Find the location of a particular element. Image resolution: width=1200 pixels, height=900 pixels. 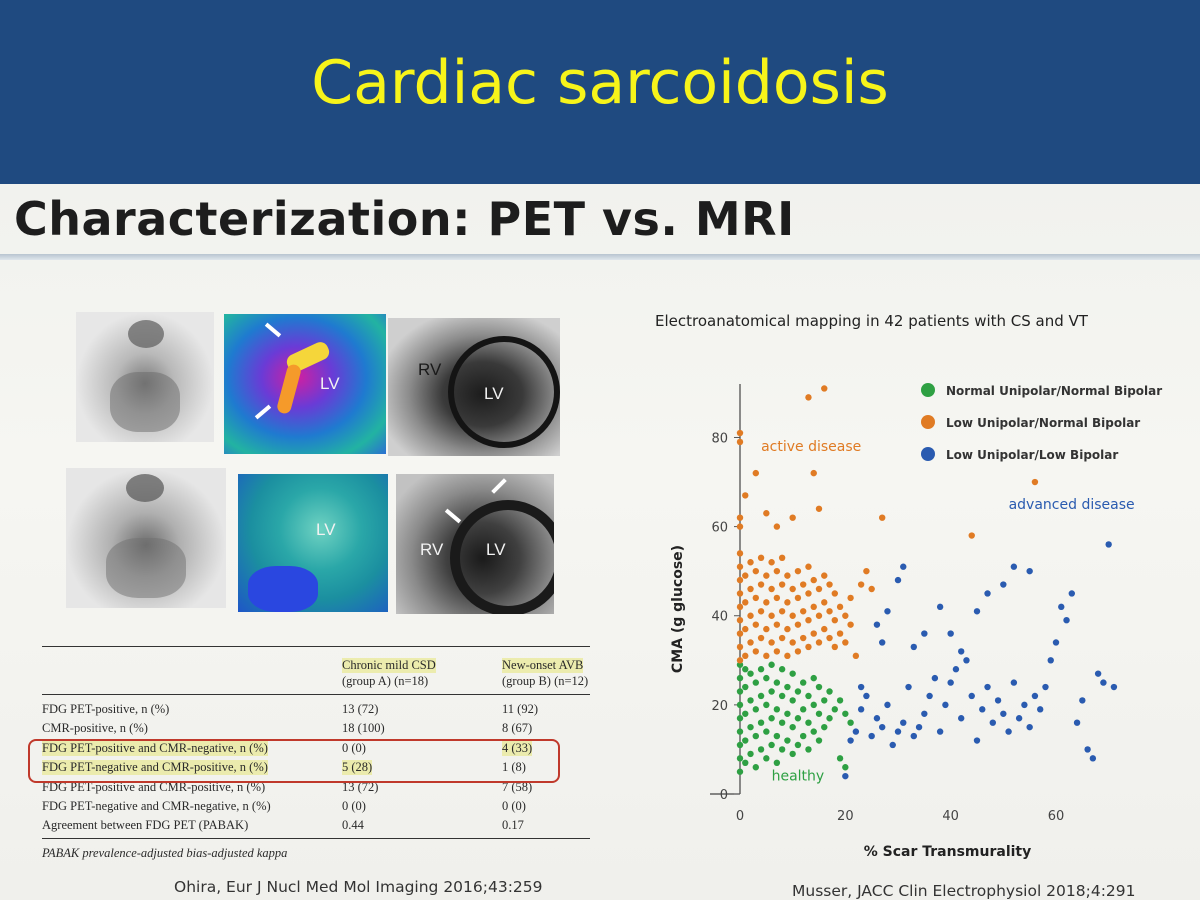

pet-whole-body-image-top is located at coordinates (145, 377).